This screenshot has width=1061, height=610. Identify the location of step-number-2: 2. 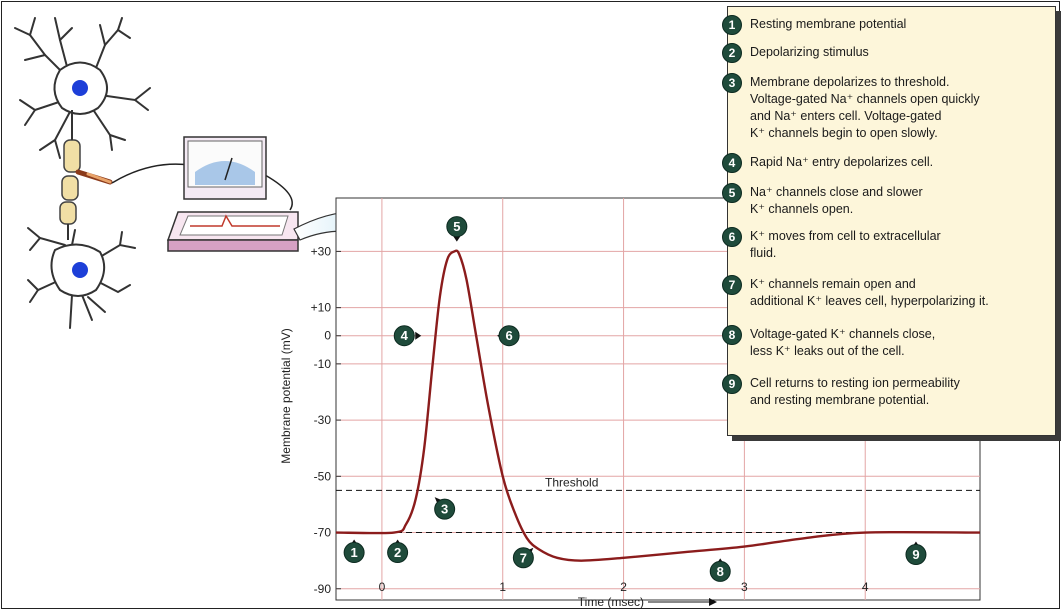
(397, 552).